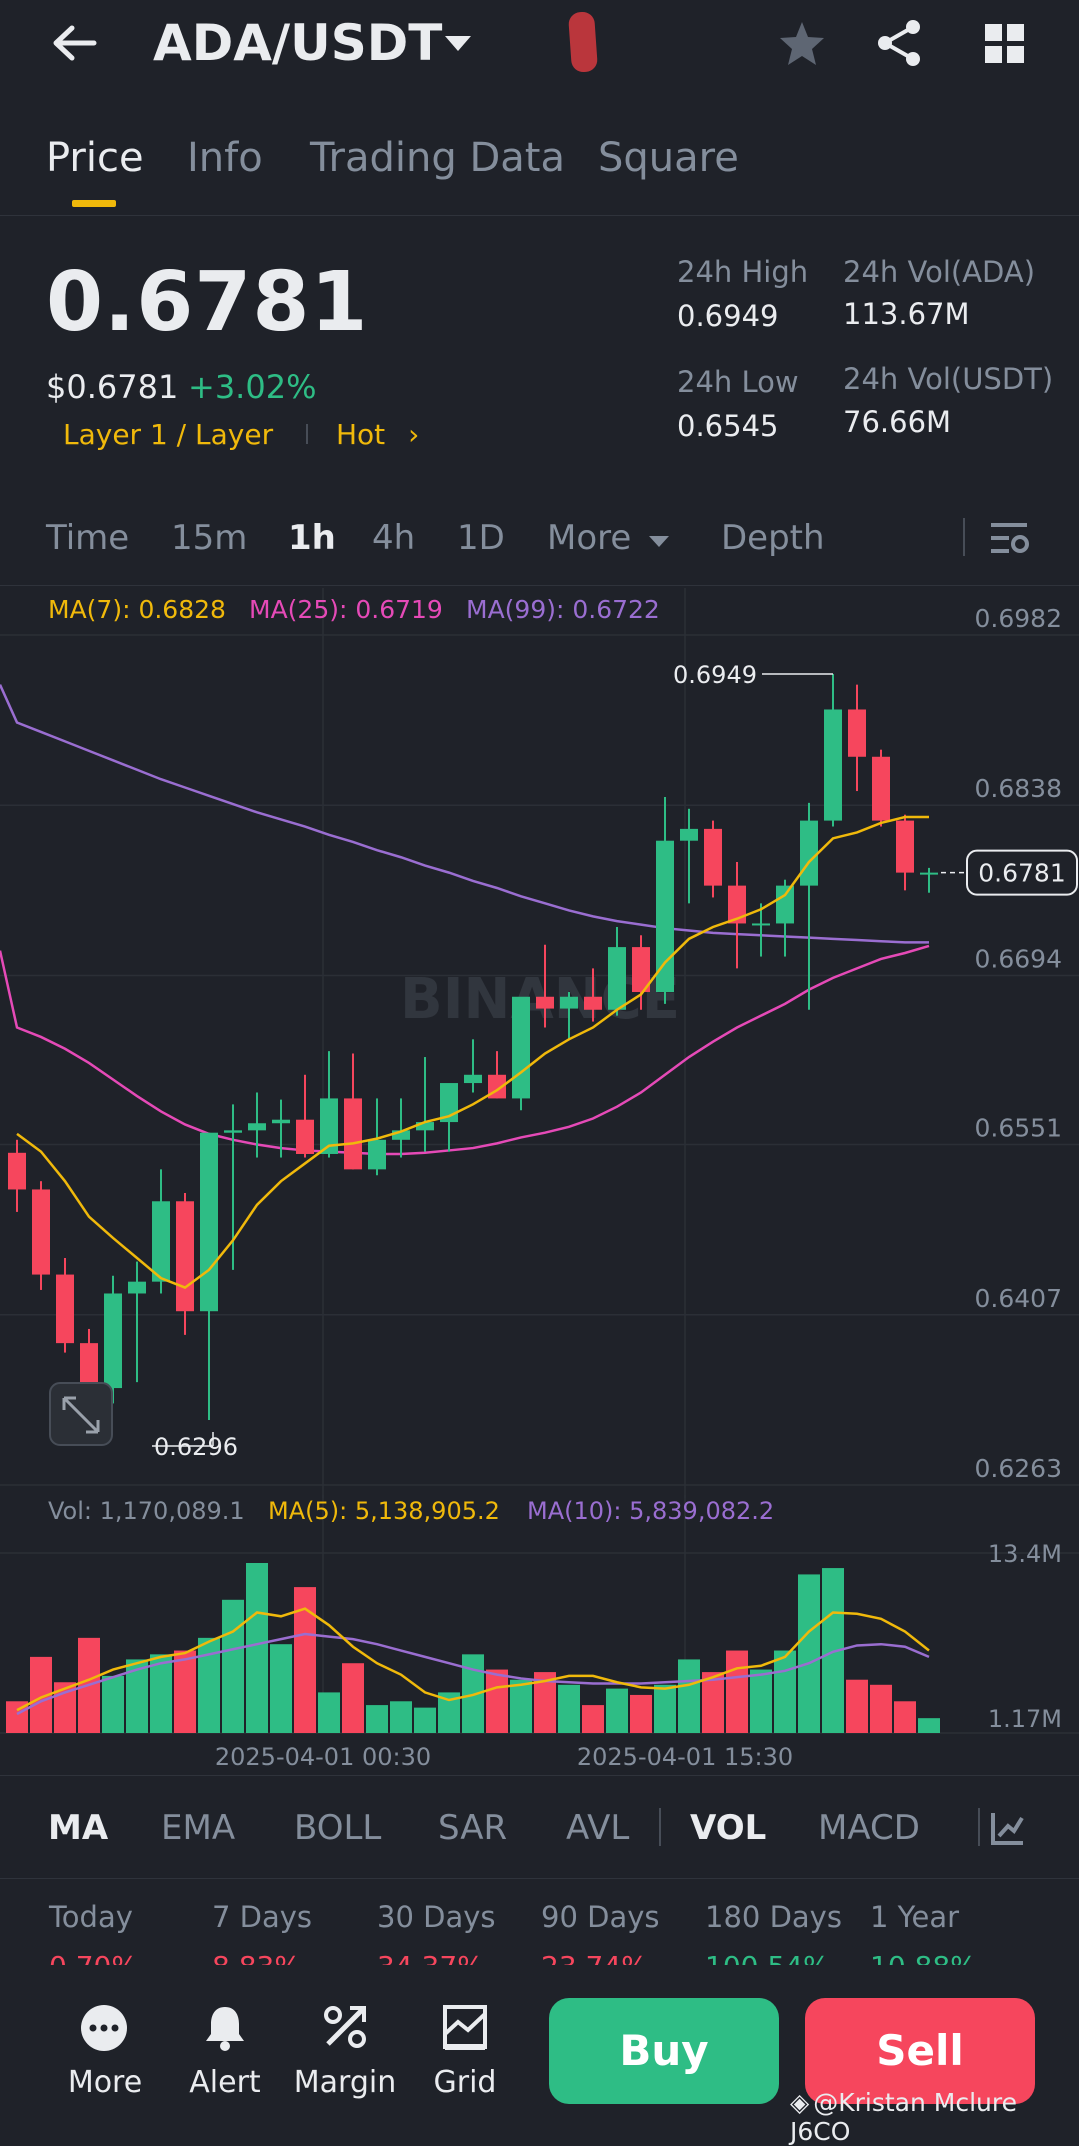 The height and width of the screenshot is (2146, 1079). What do you see at coordinates (473, 1828) in the screenshot?
I see `indicator-sar: SAR` at bounding box center [473, 1828].